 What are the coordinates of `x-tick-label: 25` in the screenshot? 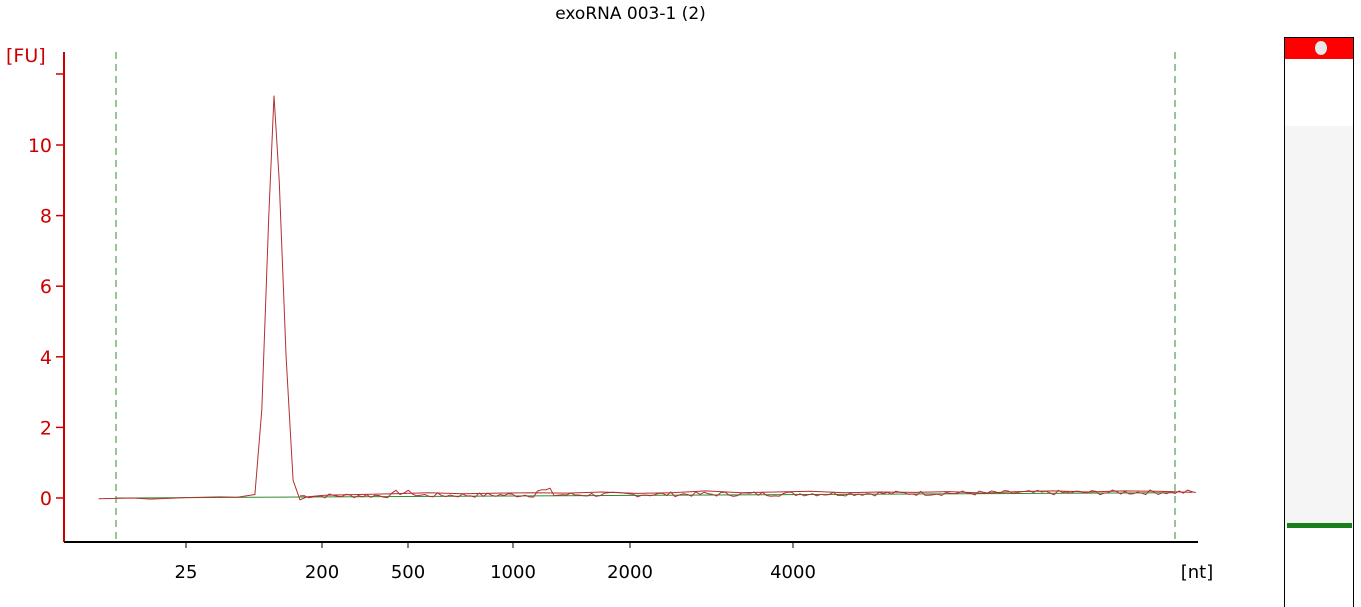 It's located at (186, 572).